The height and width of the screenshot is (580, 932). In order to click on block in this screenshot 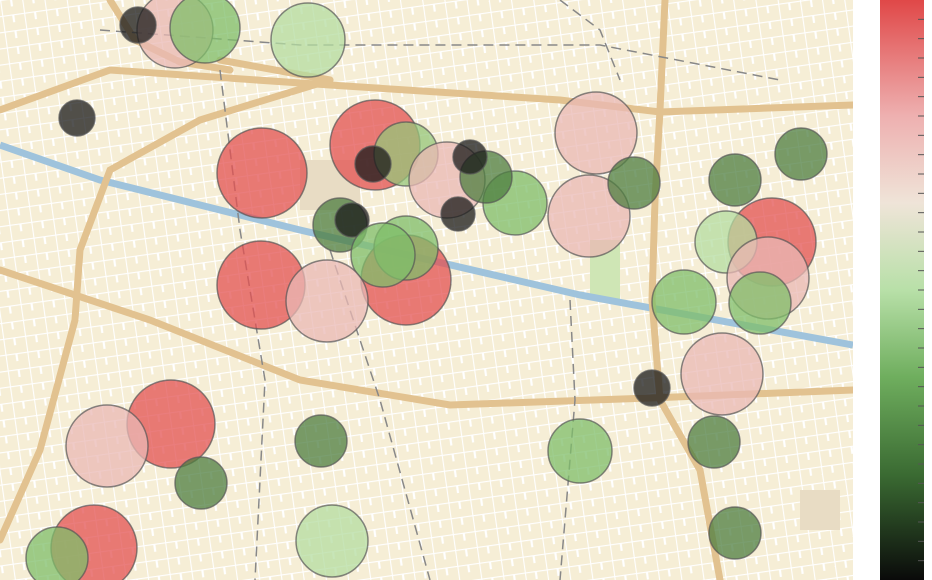, I will do `click(820, 510)`.